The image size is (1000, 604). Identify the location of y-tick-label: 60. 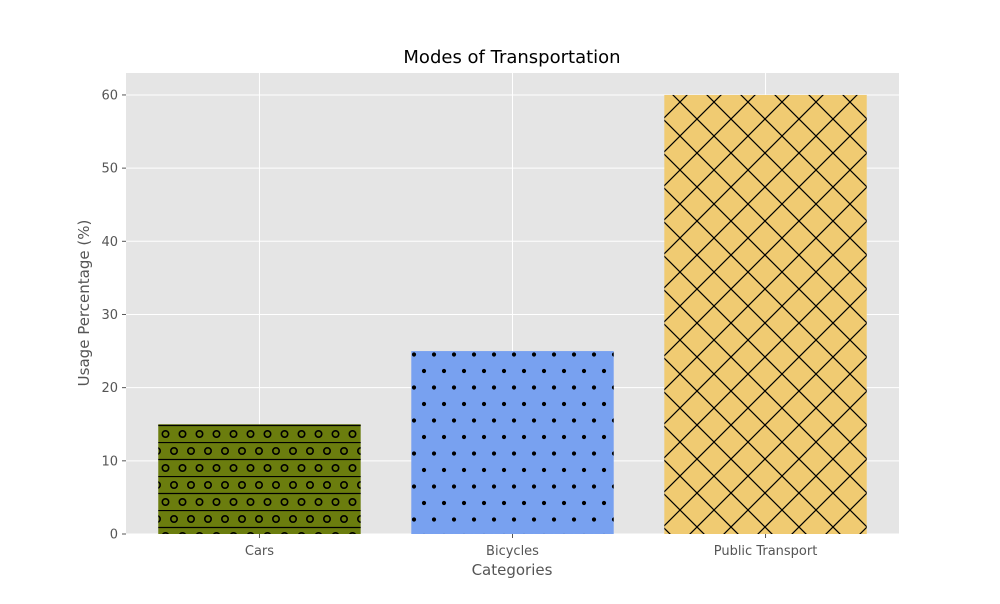
(109, 95).